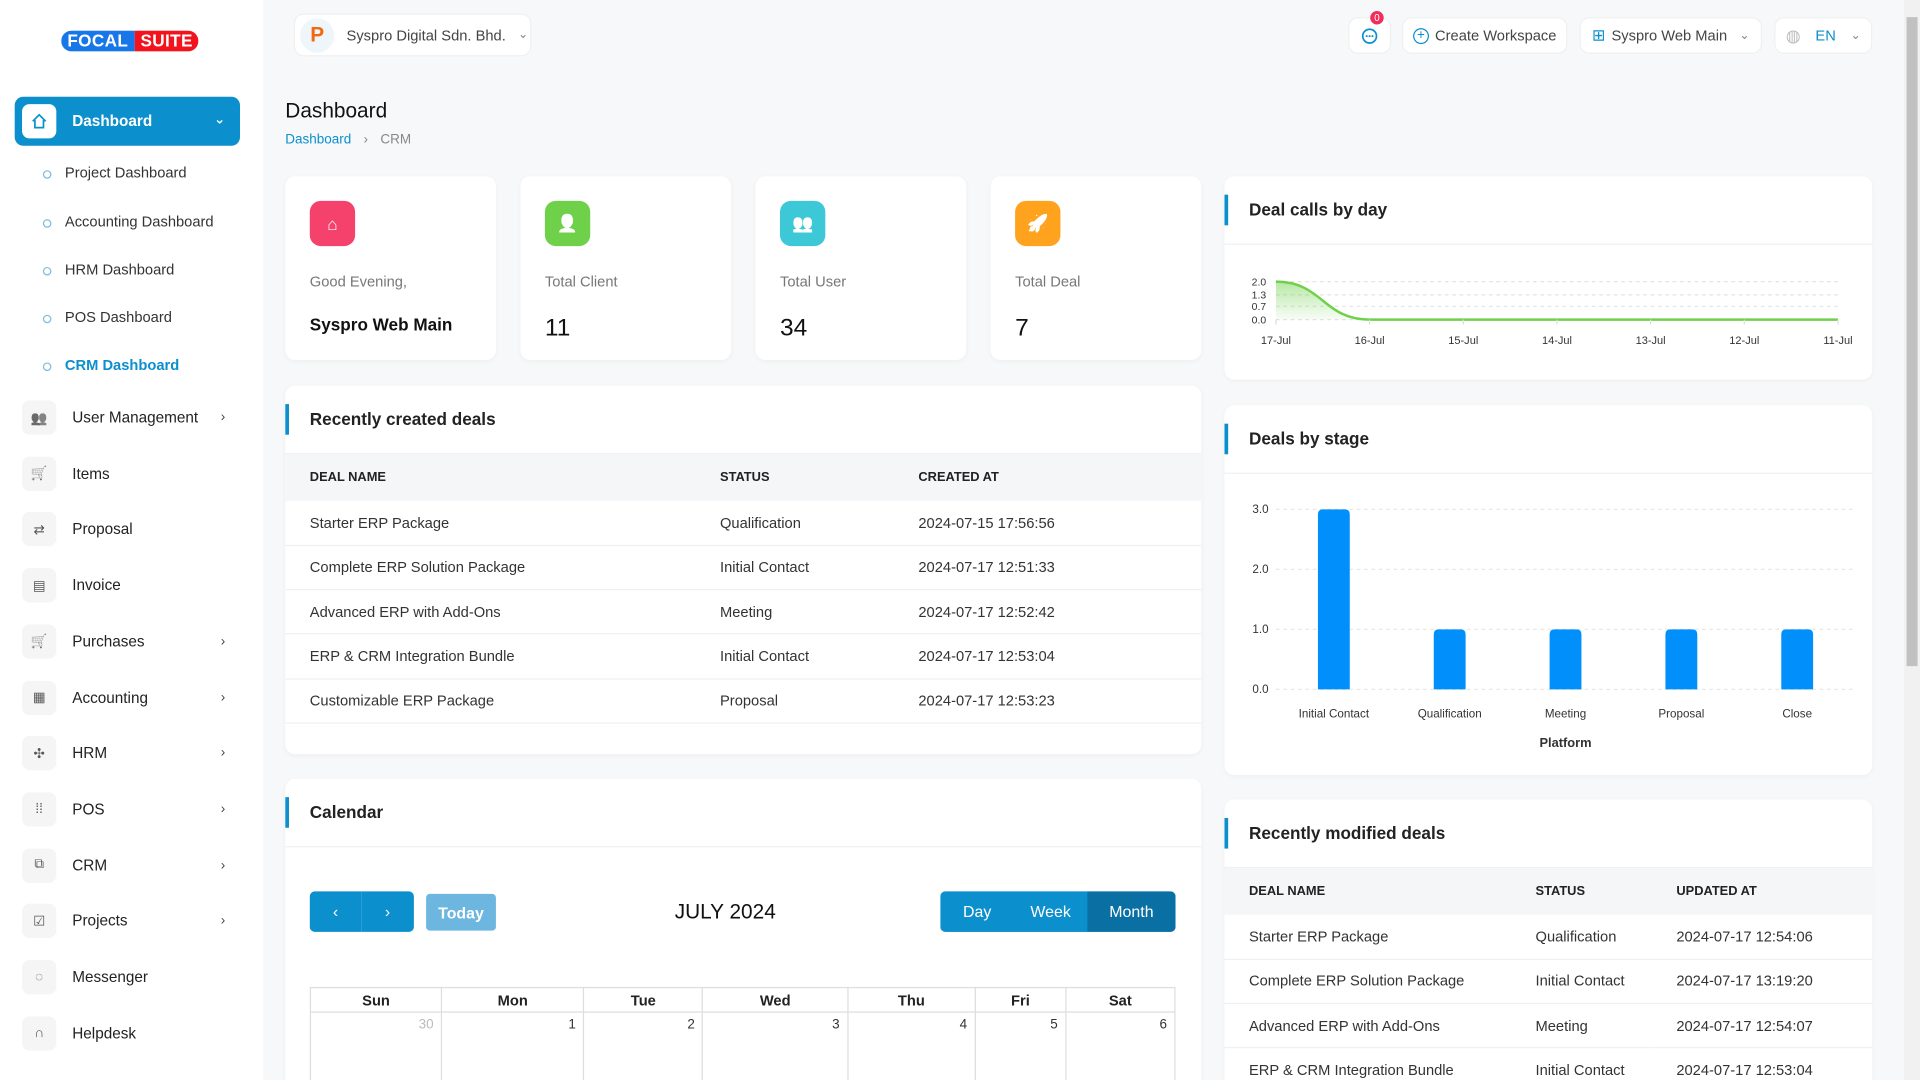 The width and height of the screenshot is (1920, 1080). Describe the element at coordinates (1022, 328) in the screenshot. I see `stat-value: 7` at that location.